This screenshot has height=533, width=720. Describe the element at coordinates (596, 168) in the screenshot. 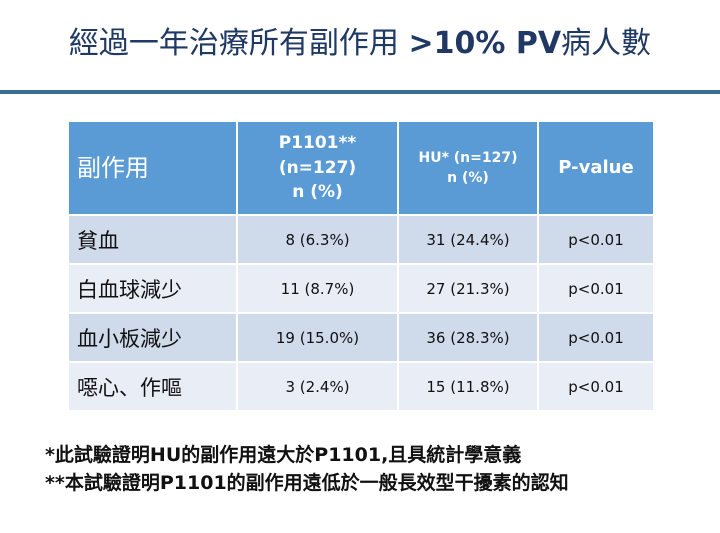

I see `header-pvalue: P-value` at that location.